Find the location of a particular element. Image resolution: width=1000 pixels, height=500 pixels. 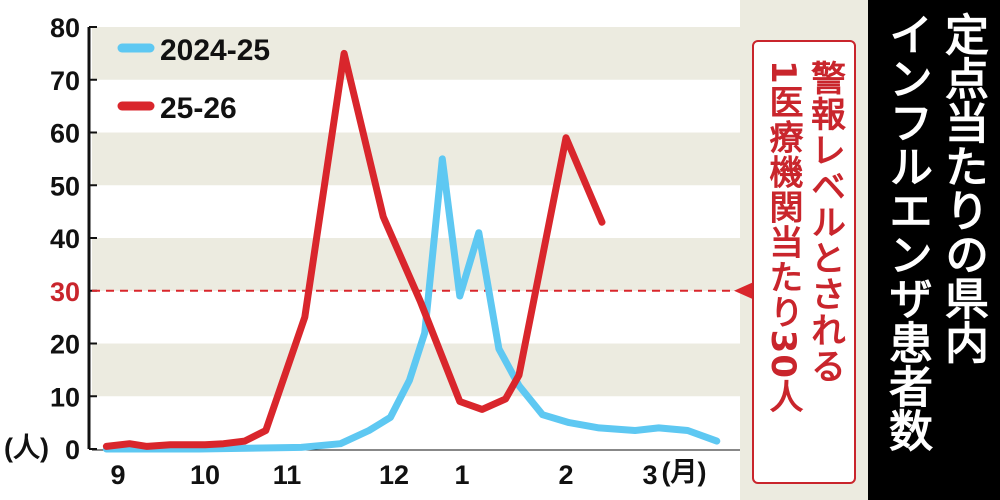

y-tick-label: 80 is located at coordinates (65, 28).